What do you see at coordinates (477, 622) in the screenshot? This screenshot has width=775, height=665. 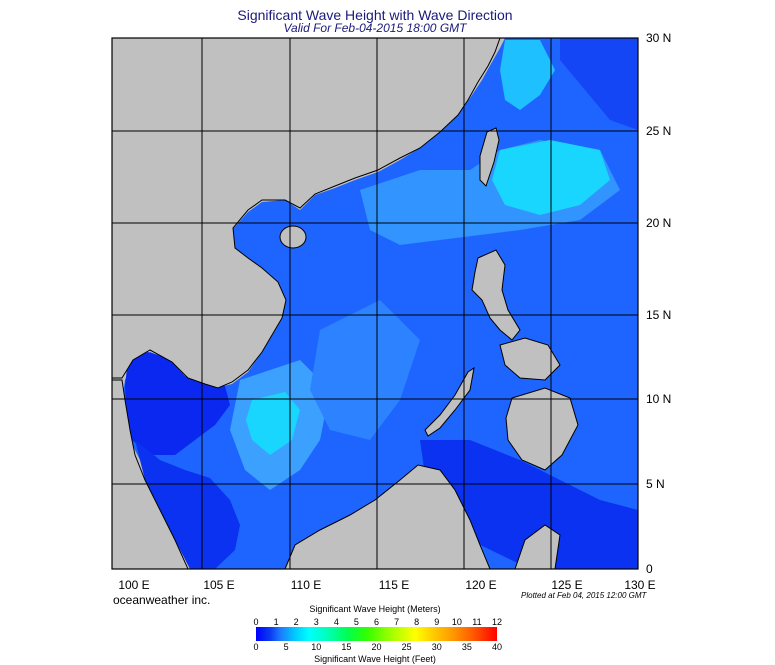 I see `colorbar-meters-tick: 11` at bounding box center [477, 622].